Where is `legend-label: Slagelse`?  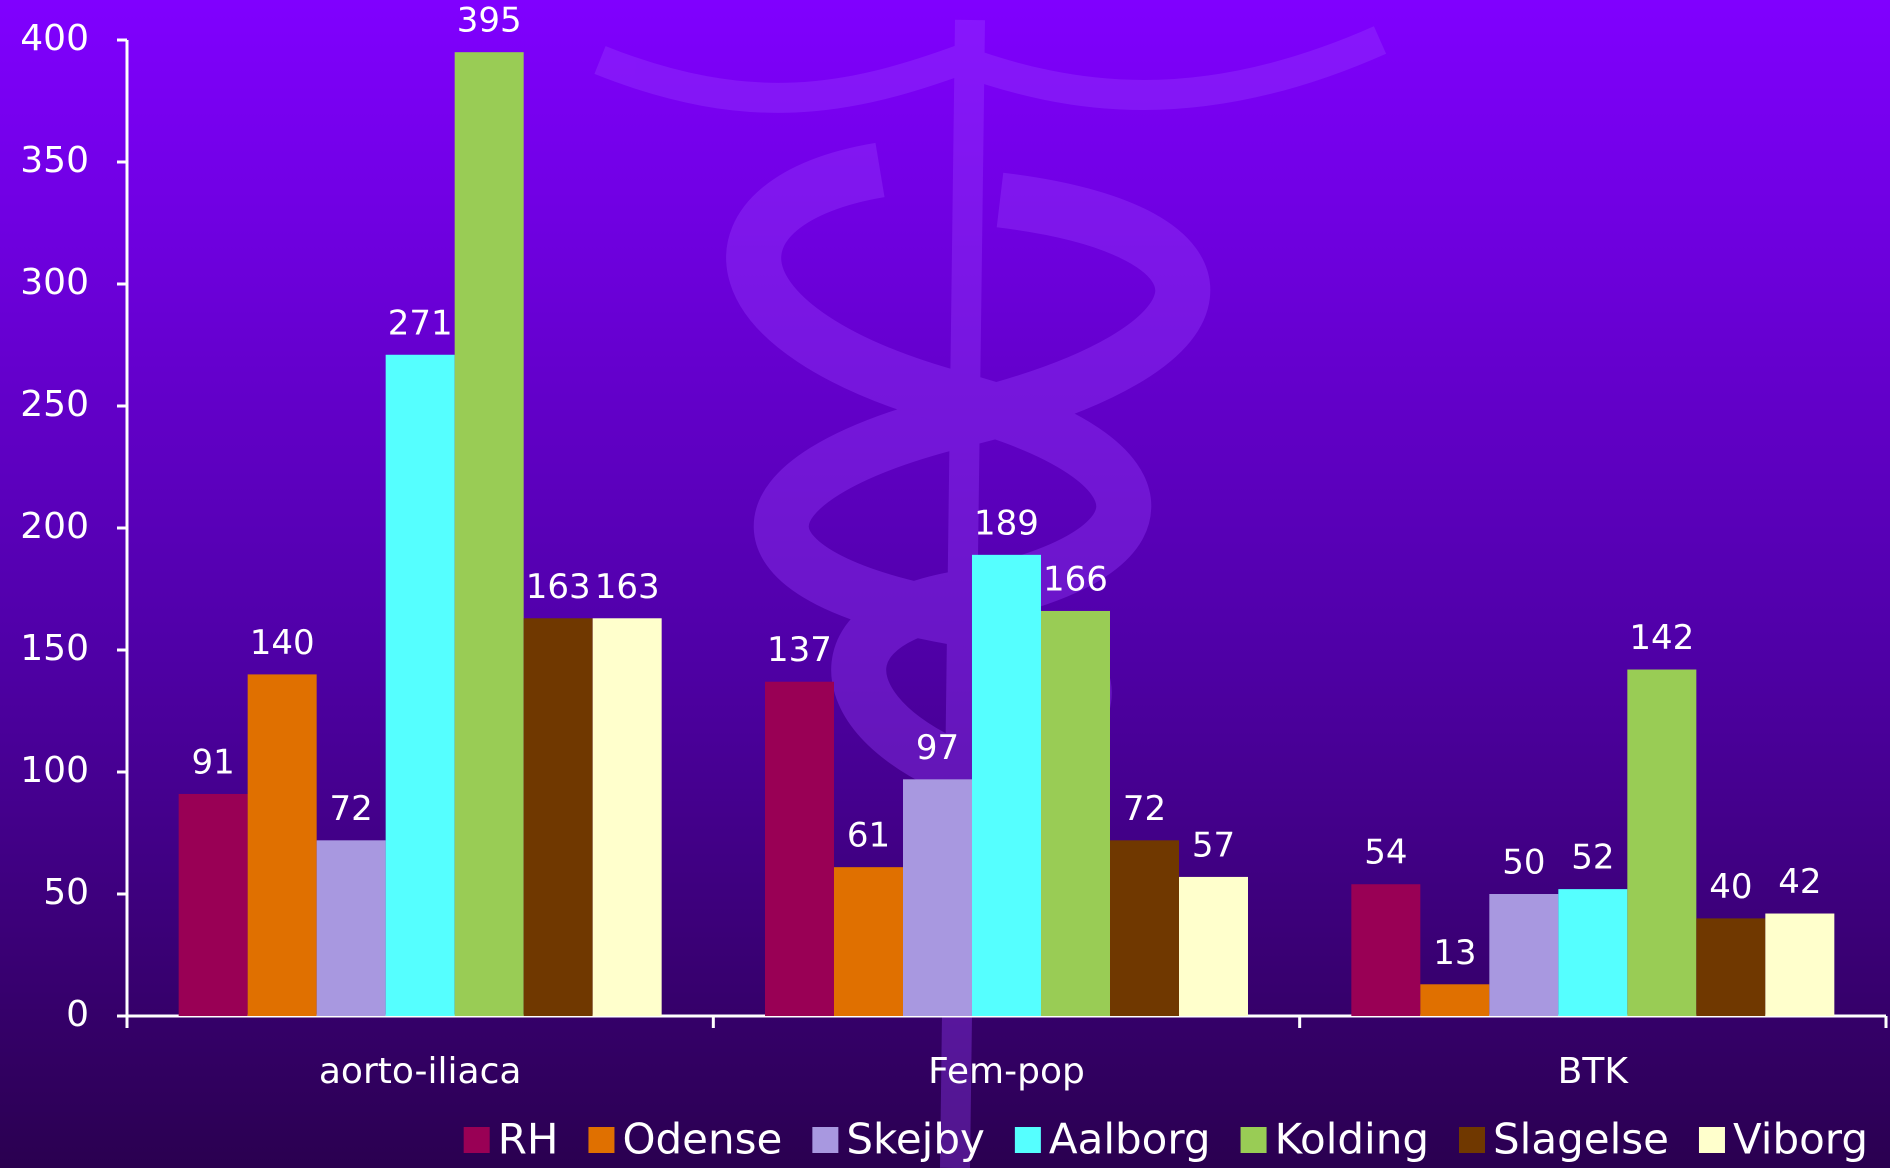
legend-label: Slagelse is located at coordinates (1581, 1139).